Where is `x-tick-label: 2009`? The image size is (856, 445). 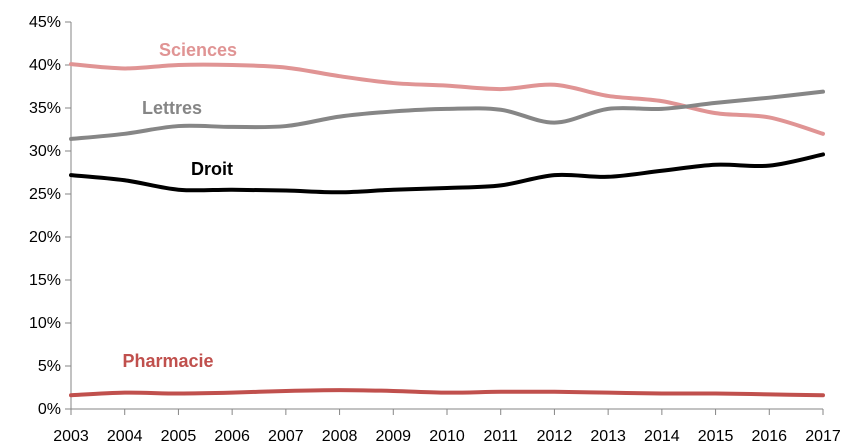
x-tick-label: 2009 is located at coordinates (393, 436).